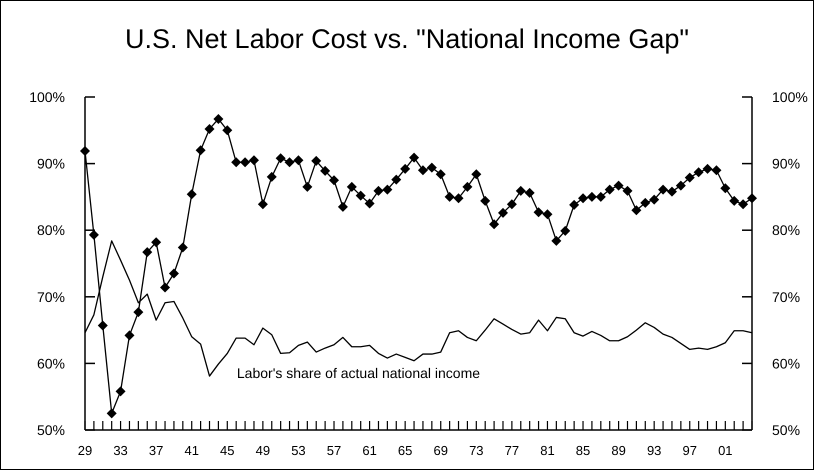  Describe the element at coordinates (405, 450) in the screenshot. I see `x-tick-label: 65` at that location.